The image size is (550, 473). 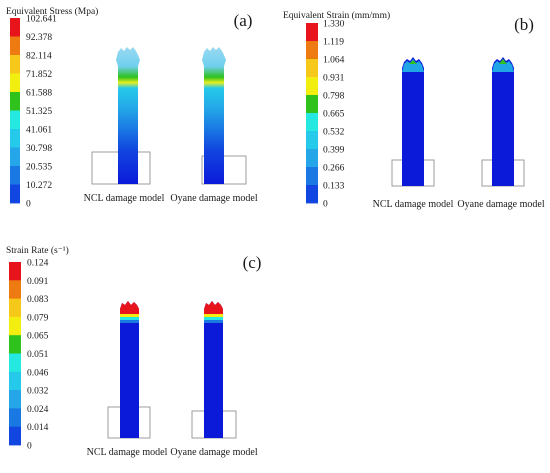 I want to click on colorbar-tick-label: 0.032, so click(x=38, y=392).